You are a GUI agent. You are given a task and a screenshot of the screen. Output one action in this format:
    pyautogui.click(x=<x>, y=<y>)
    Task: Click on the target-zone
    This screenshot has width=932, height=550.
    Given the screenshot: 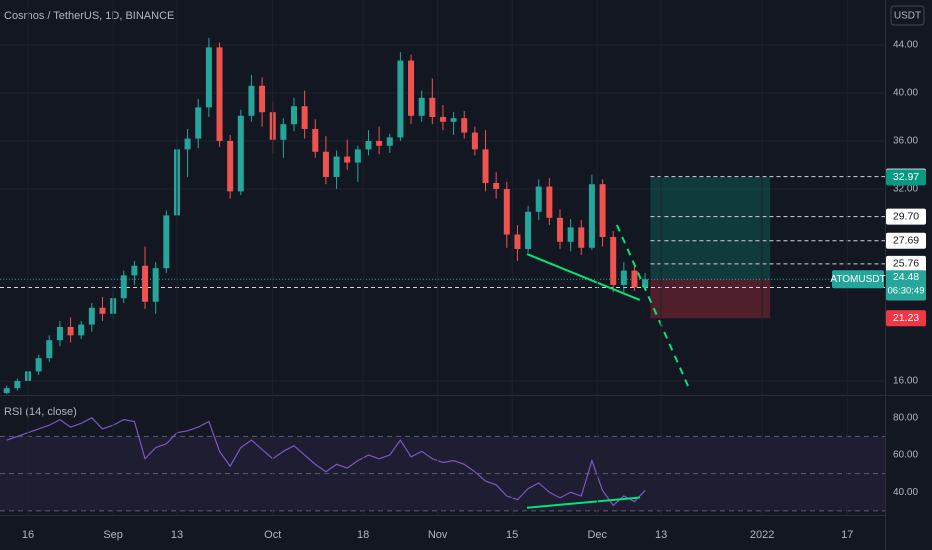 What is the action you would take?
    pyautogui.click(x=710, y=228)
    